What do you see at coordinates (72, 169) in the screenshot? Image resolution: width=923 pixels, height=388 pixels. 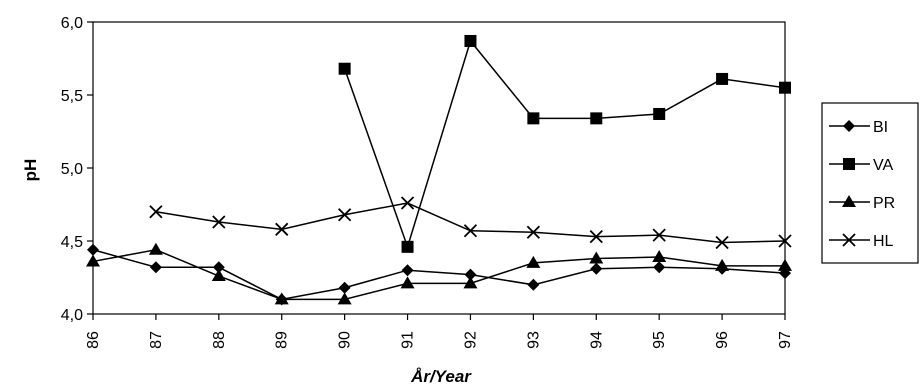 I see `y-tick-label: 5,0` at bounding box center [72, 169].